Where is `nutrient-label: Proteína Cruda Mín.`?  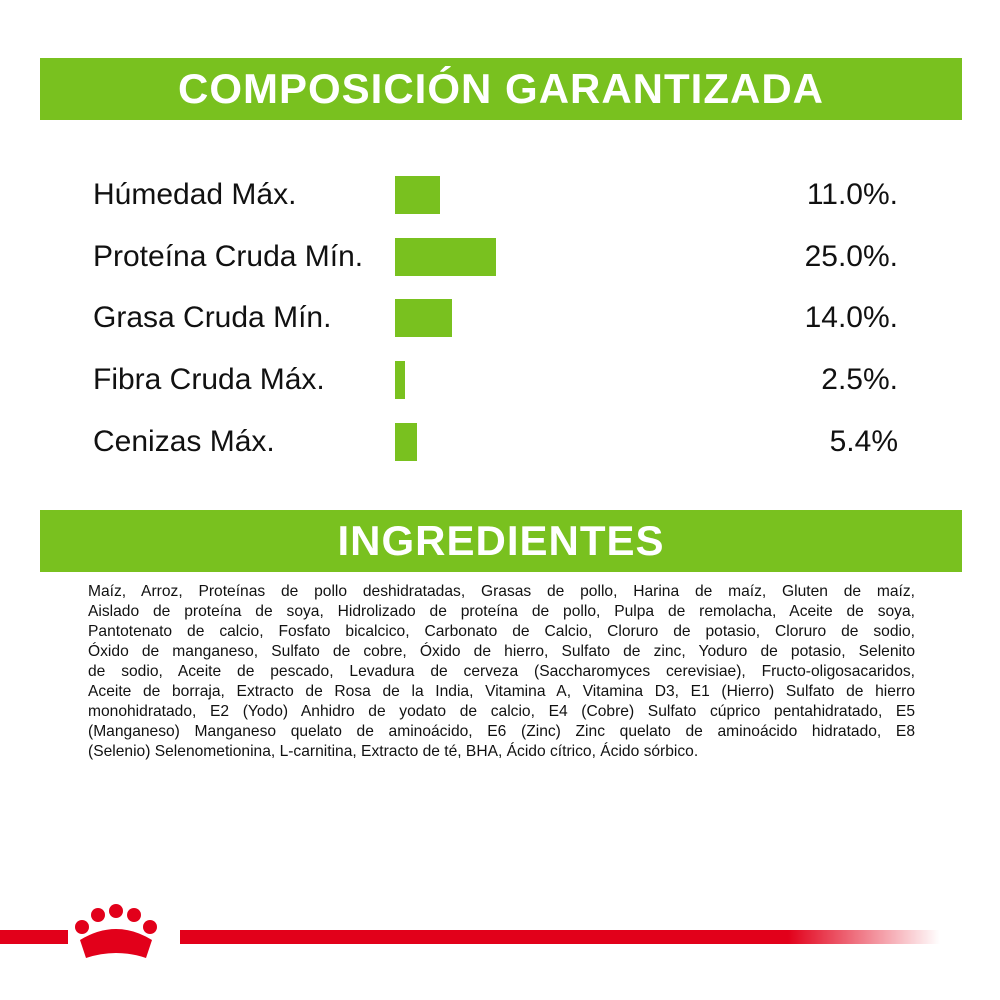 nutrient-label: Proteína Cruda Mín. is located at coordinates (228, 256).